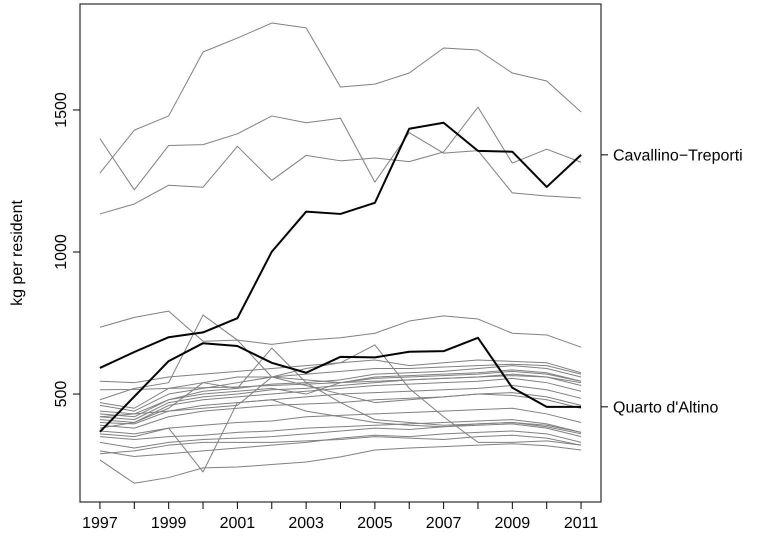 Image resolution: width=774 pixels, height=539 pixels. I want to click on legend-label: Cavallino−Treporti, so click(678, 155).